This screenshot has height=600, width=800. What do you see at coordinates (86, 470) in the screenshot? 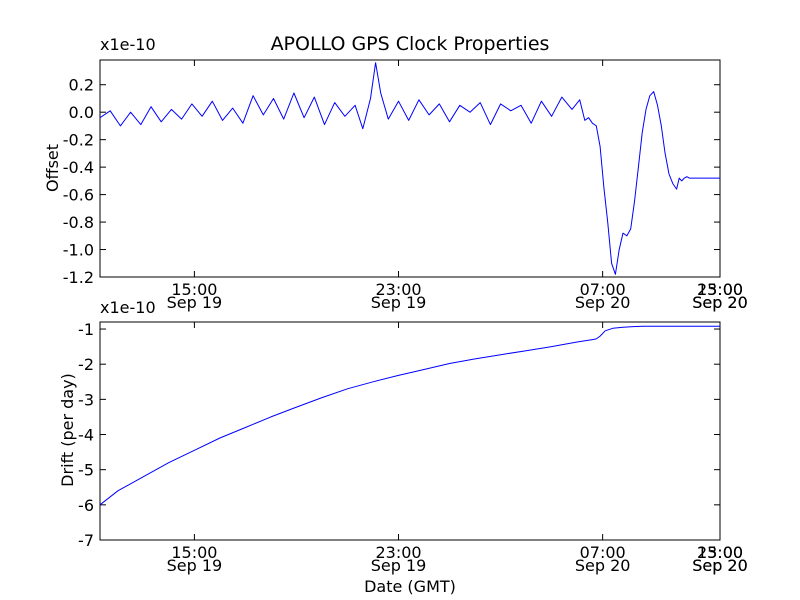
I see `y-tick-label: -5` at bounding box center [86, 470].